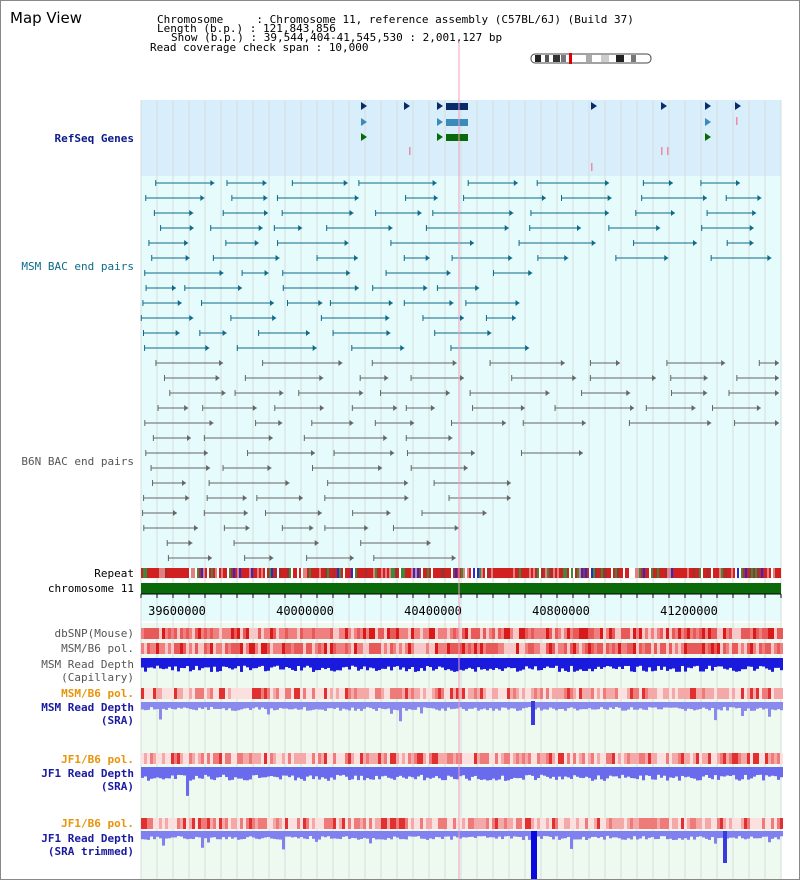 The width and height of the screenshot is (800, 880). Describe the element at coordinates (97, 693) in the screenshot. I see `track-label-msm-b6-pol-2: MSM/B6 pol.` at that location.